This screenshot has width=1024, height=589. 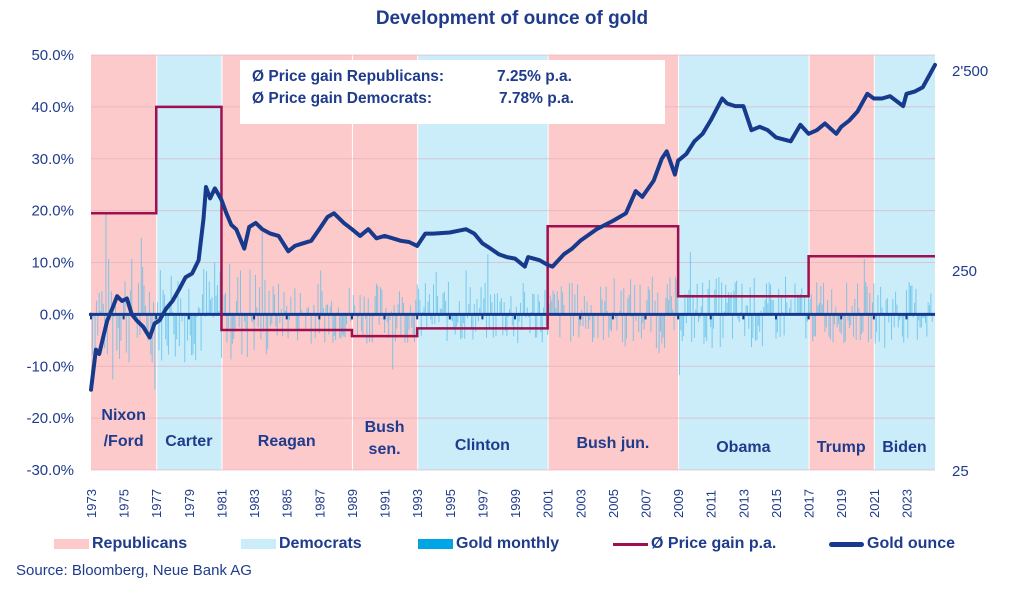 I want to click on x-tick-label: 1975, so click(x=124, y=503).